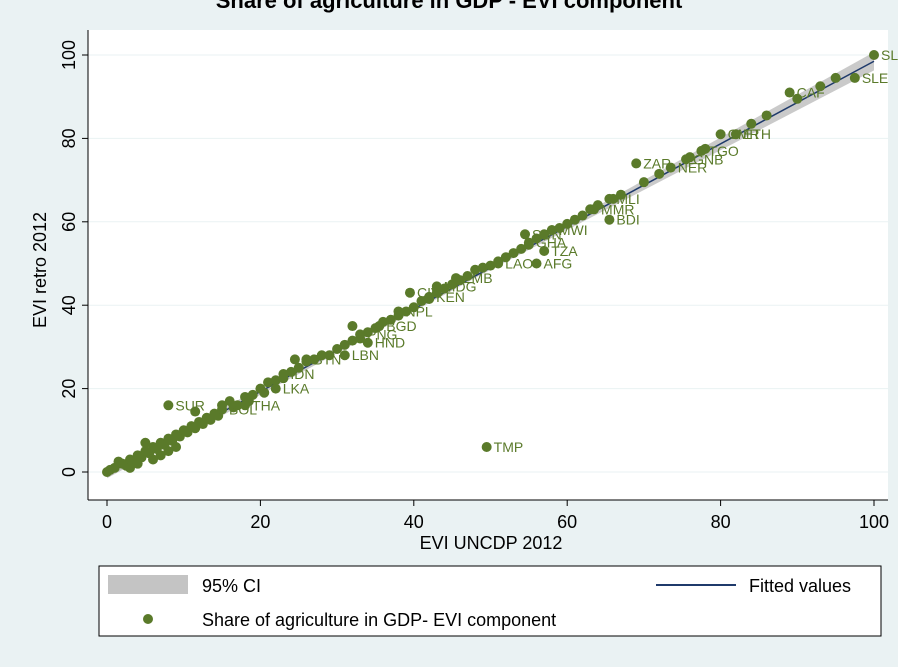  I want to click on point-label: GNB, so click(708, 159).